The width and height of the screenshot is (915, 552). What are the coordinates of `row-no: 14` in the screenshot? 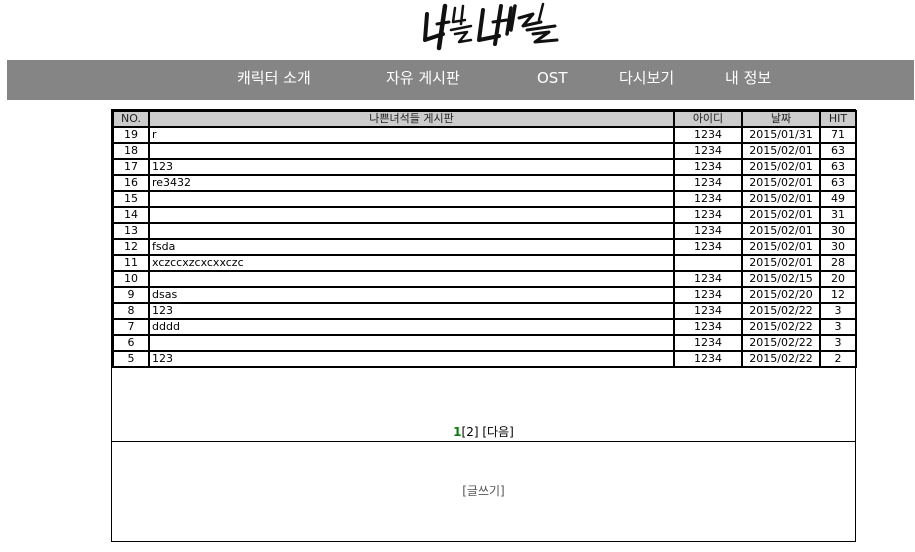 It's located at (131, 215).